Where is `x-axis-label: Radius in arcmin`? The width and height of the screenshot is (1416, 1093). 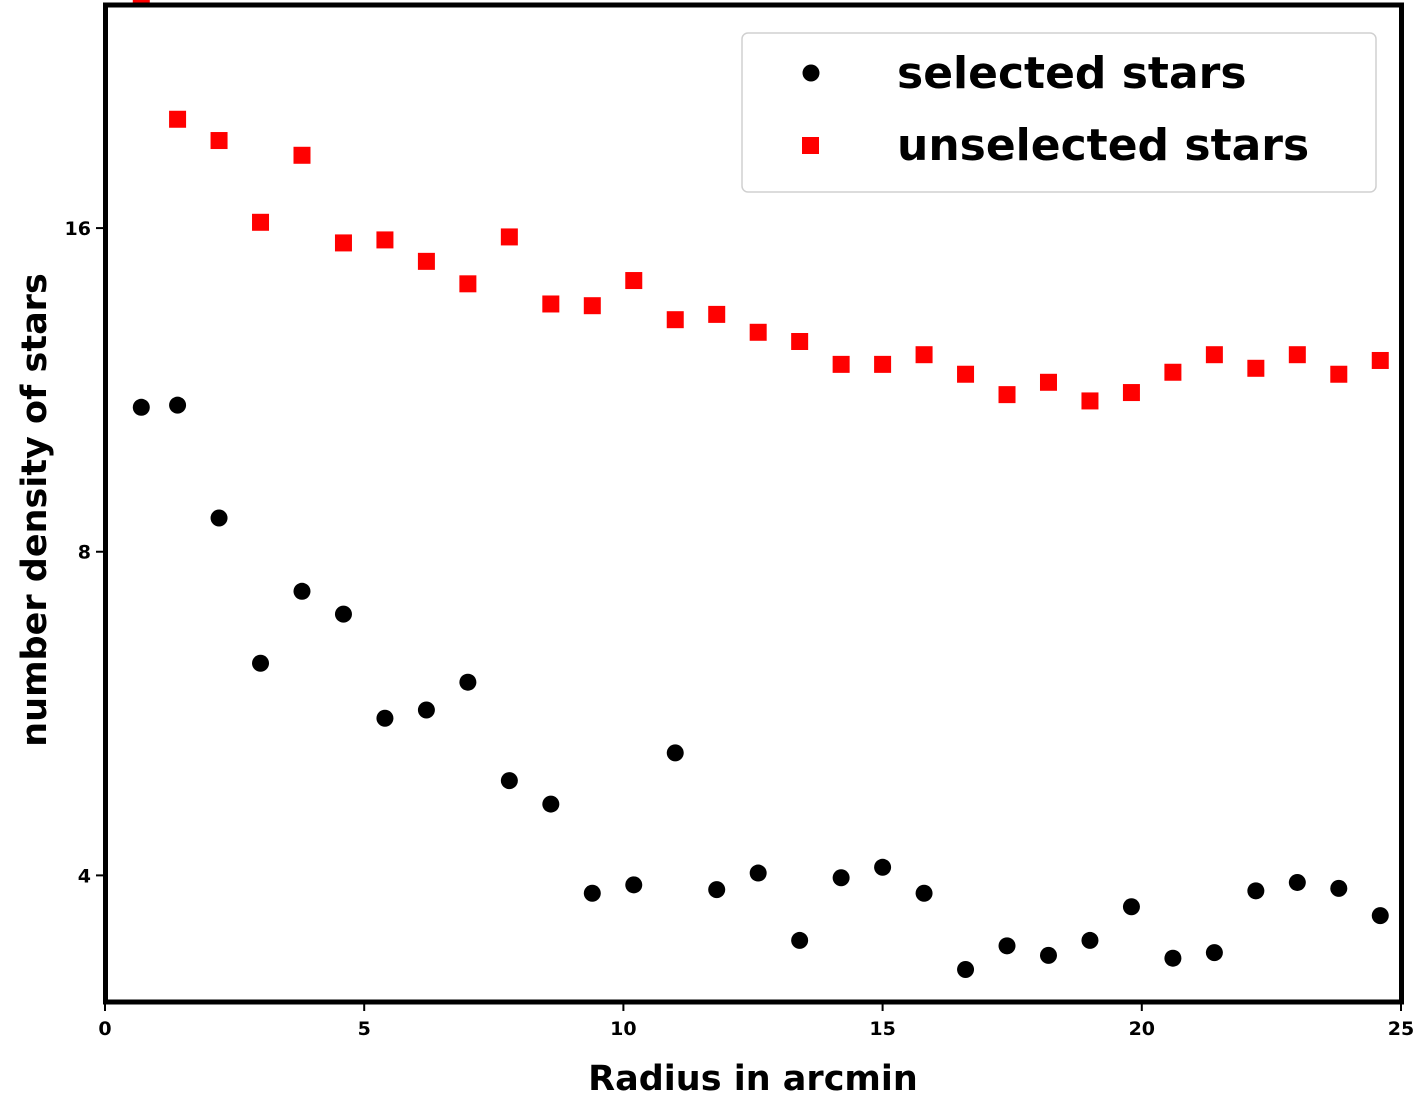
x-axis-label: Radius in arcmin is located at coordinates (753, 1076).